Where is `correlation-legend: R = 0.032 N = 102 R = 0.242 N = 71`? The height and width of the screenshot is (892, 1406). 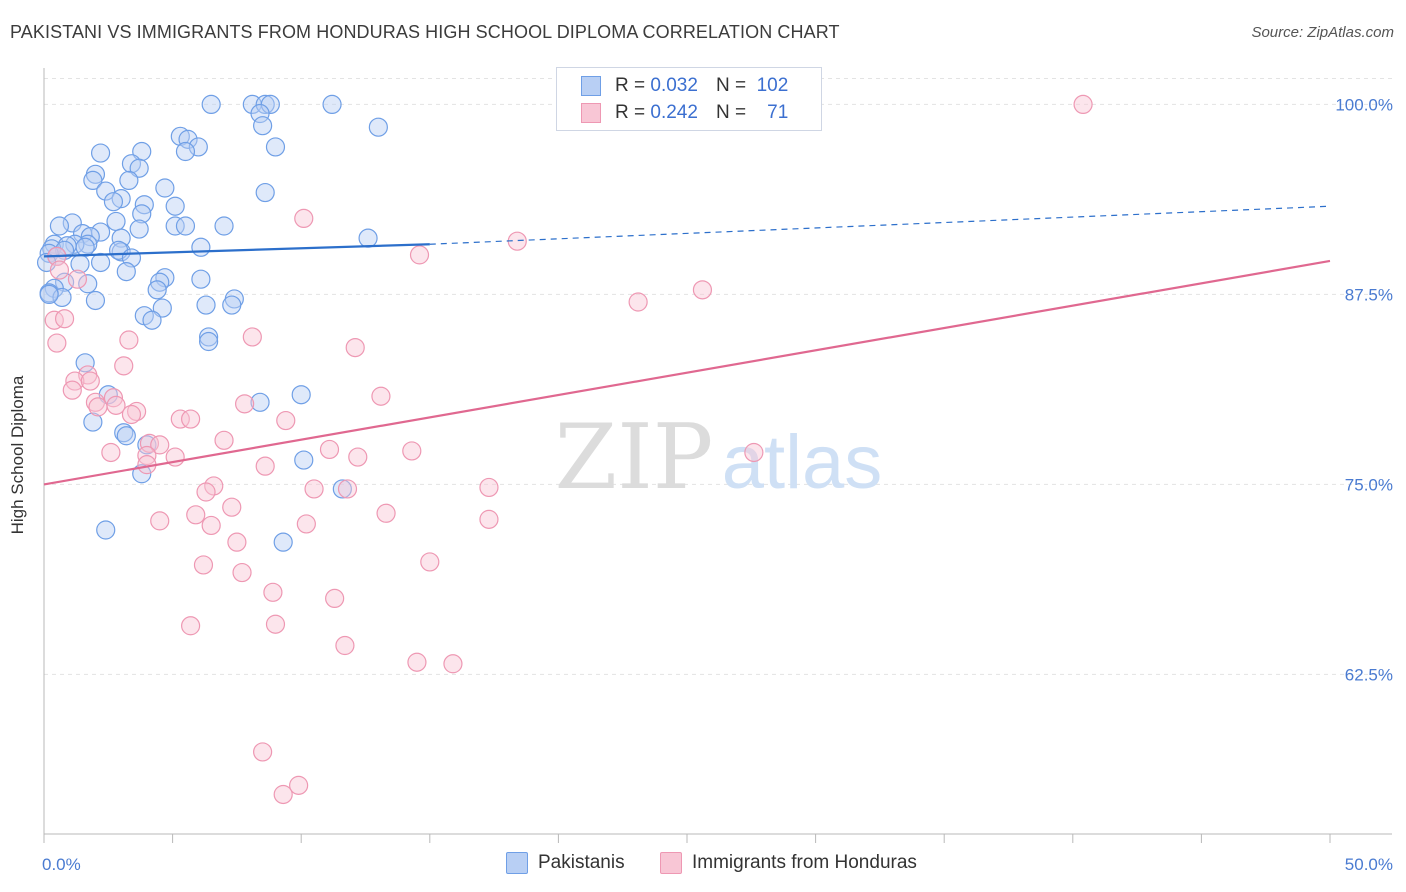
correlation-legend: R = 0.032 N = 102 R = 0.242 N = 71 is located at coordinates (689, 99).